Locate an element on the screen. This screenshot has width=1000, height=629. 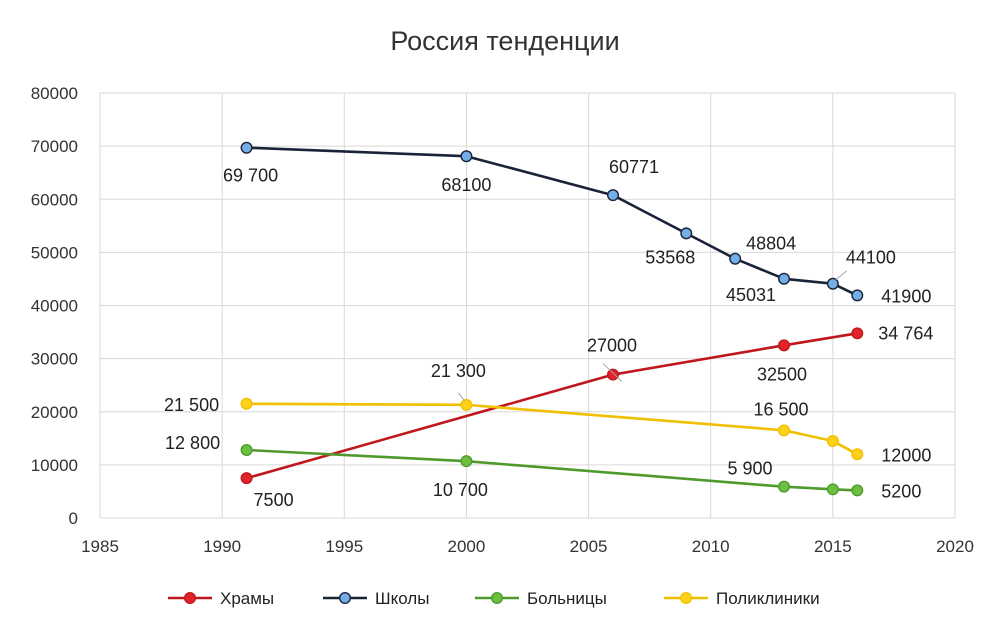
x-tick-label: 1985 is located at coordinates (100, 546).